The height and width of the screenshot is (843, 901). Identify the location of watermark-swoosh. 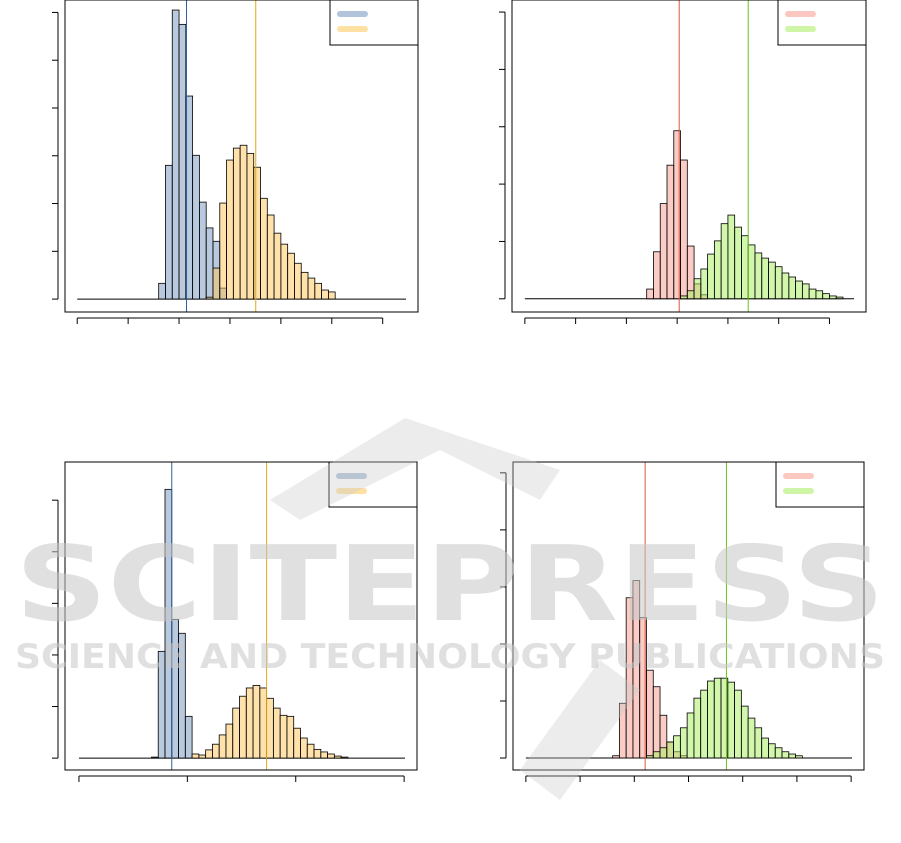
(415, 469).